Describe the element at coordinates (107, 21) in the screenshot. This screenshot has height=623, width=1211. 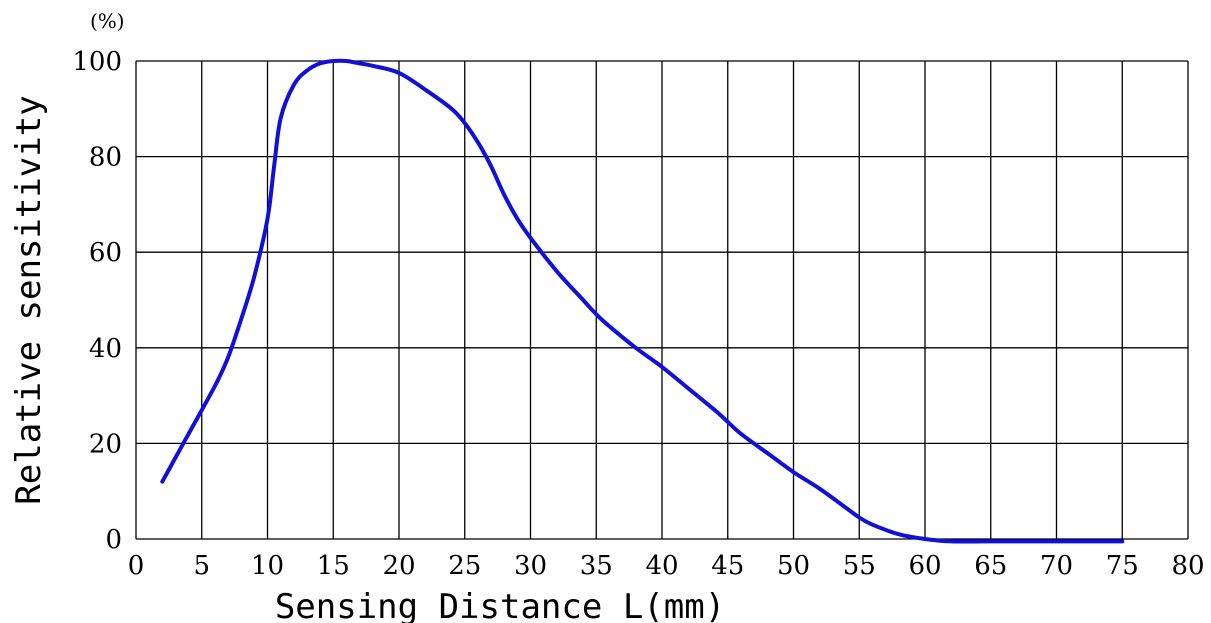
I see `y-unit-label: (%)` at that location.